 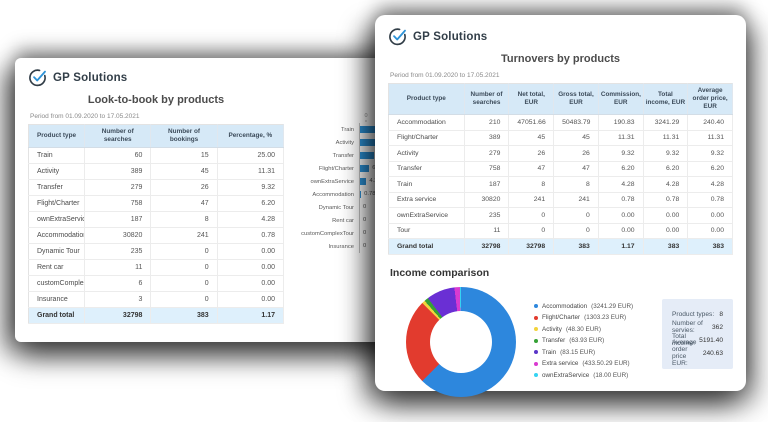 I want to click on table-cell: 50483.79, so click(x=576, y=122).